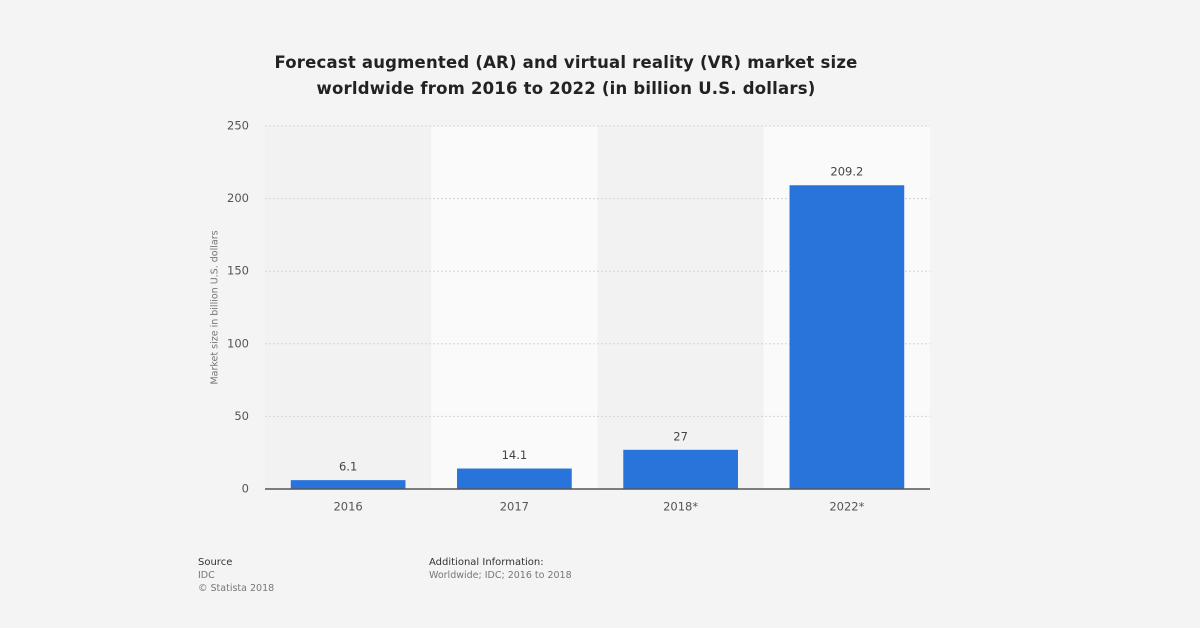 The width and height of the screenshot is (1200, 628). What do you see at coordinates (846, 172) in the screenshot?
I see `data-label: 209.2` at bounding box center [846, 172].